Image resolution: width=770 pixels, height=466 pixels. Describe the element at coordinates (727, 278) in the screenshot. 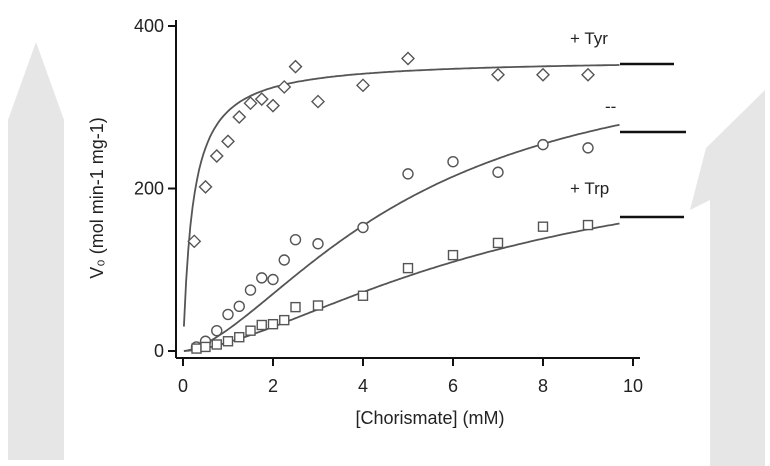

I see `background-numeral-shape` at that location.